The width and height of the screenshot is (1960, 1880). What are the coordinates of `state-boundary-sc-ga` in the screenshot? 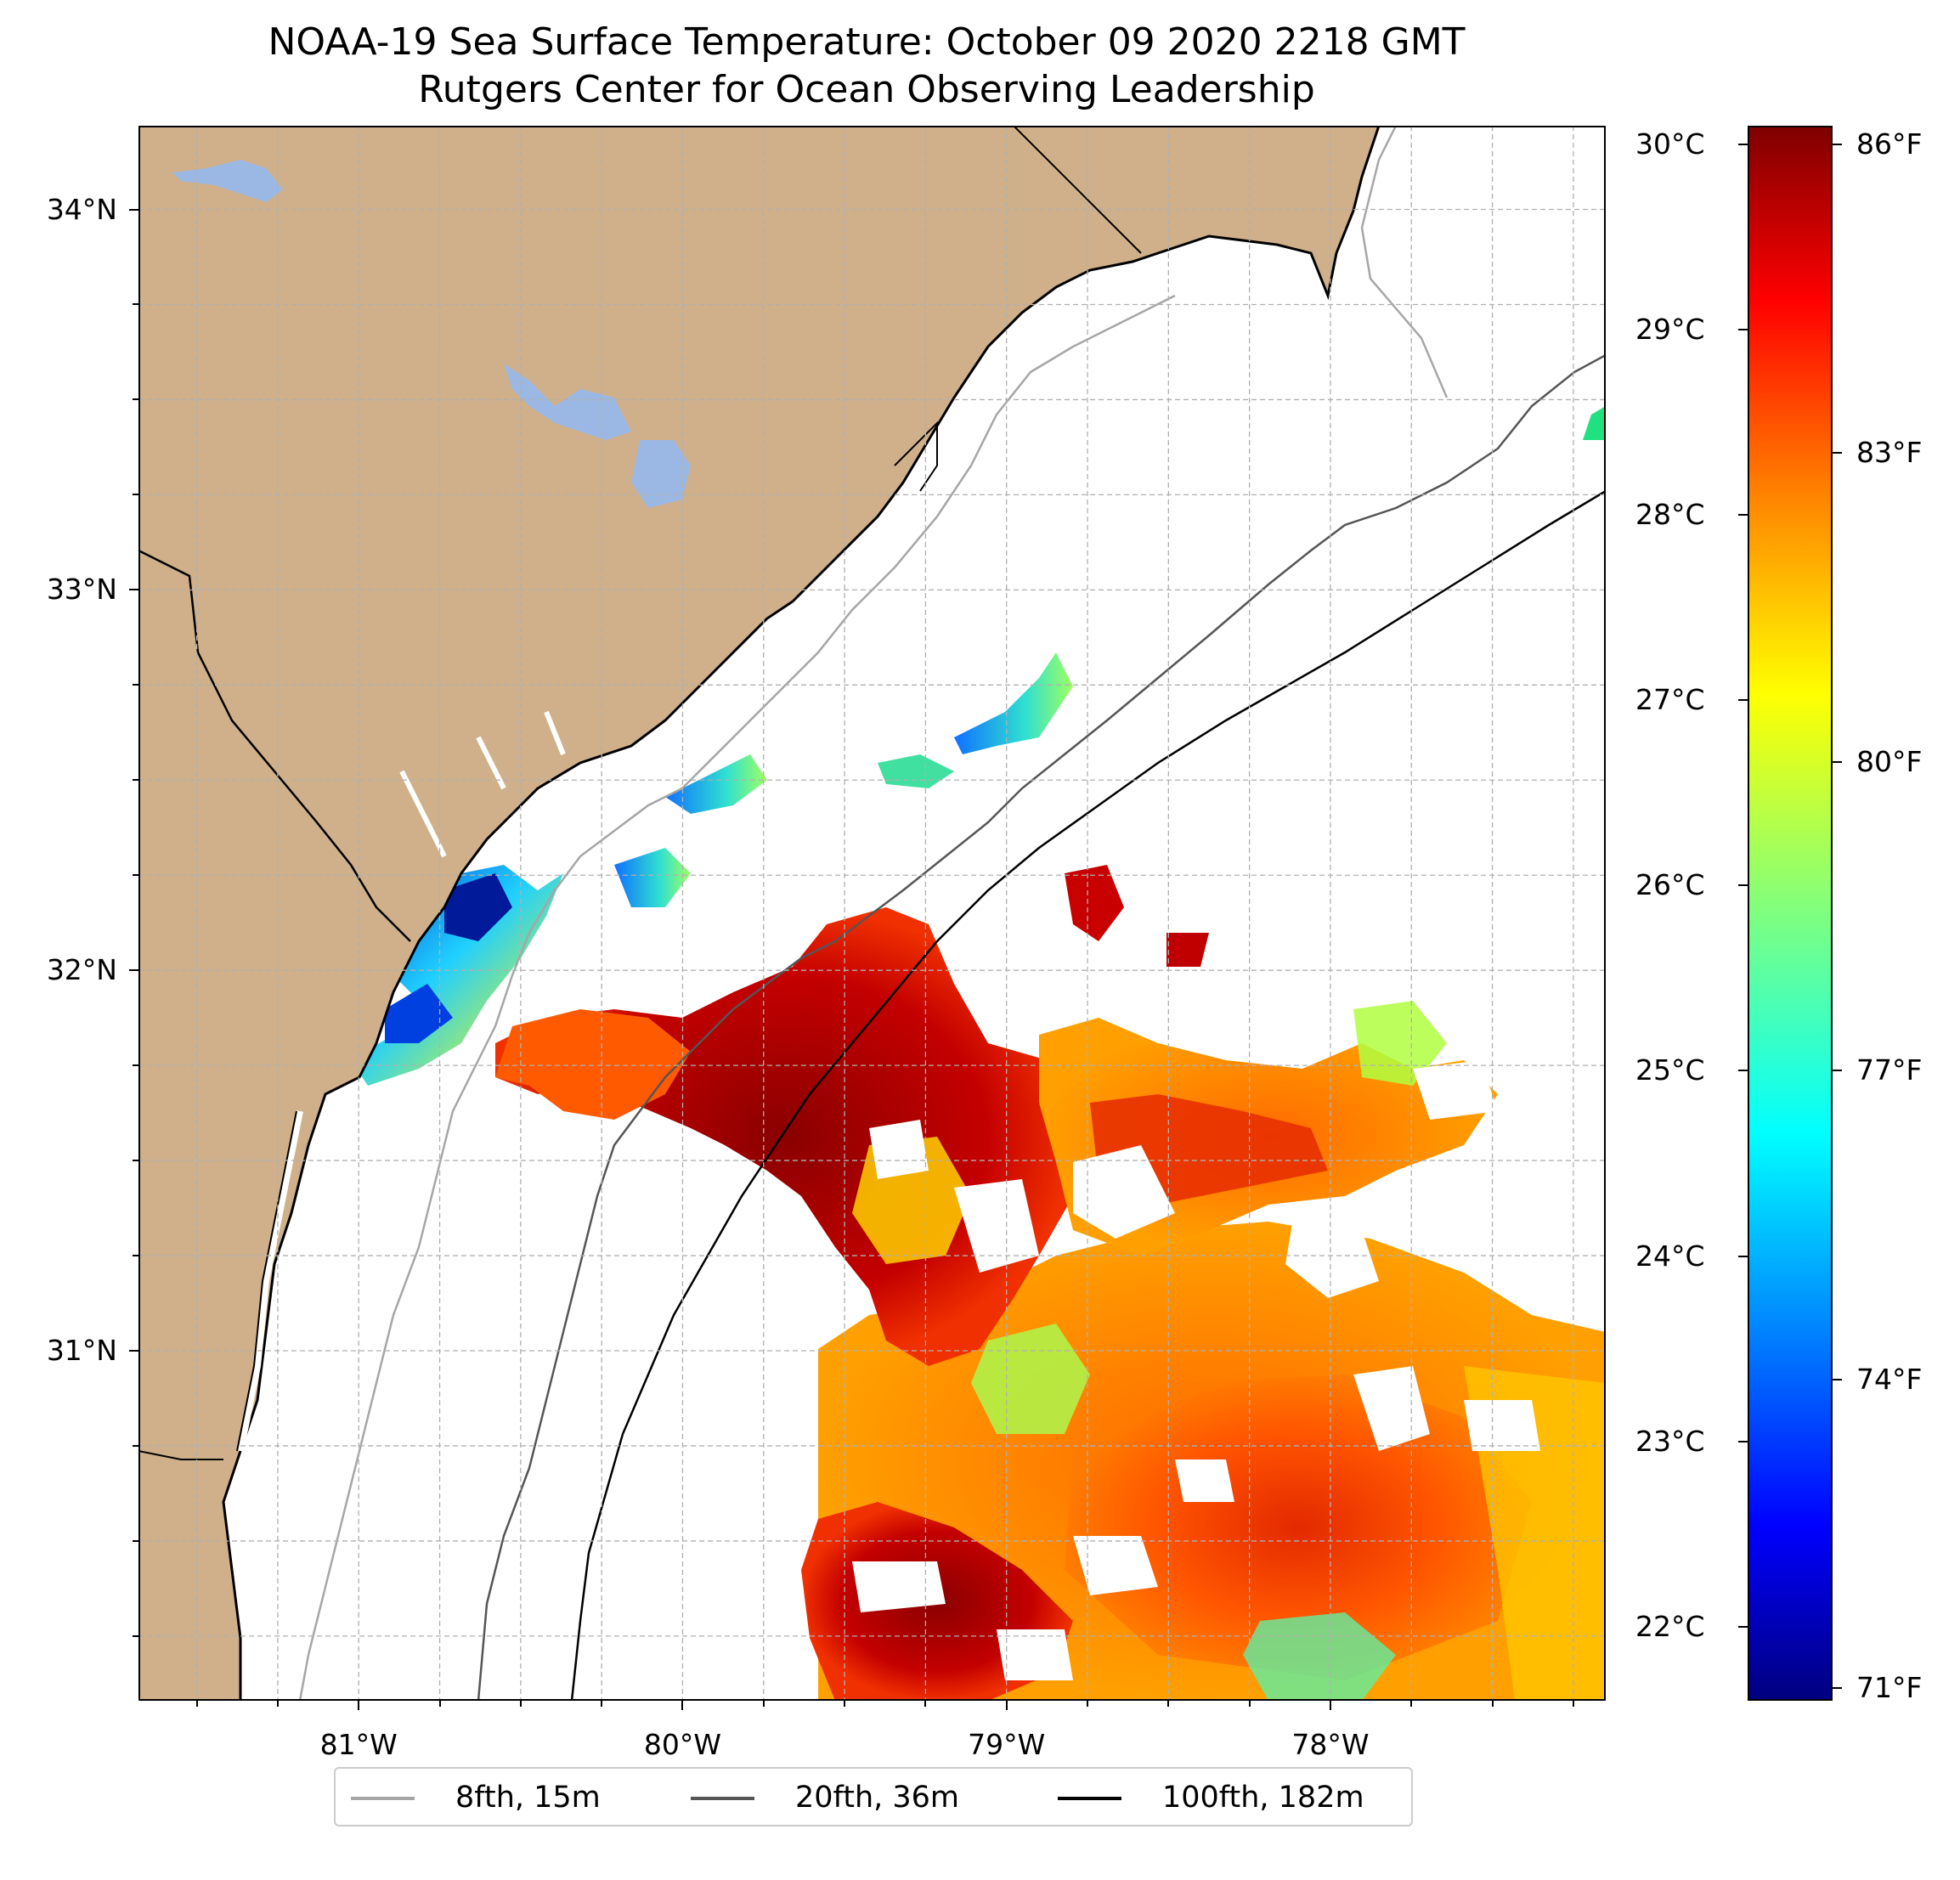 It's located at (275, 746).